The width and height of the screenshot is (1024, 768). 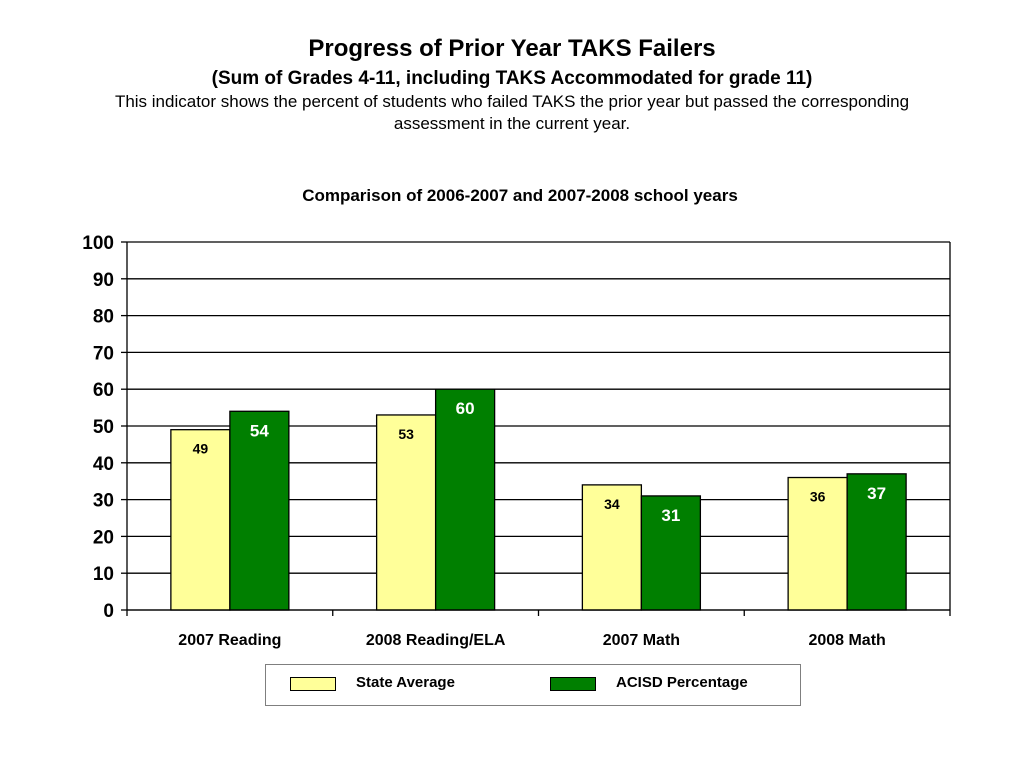 I want to click on y-tick-label: 100, so click(x=98, y=243).